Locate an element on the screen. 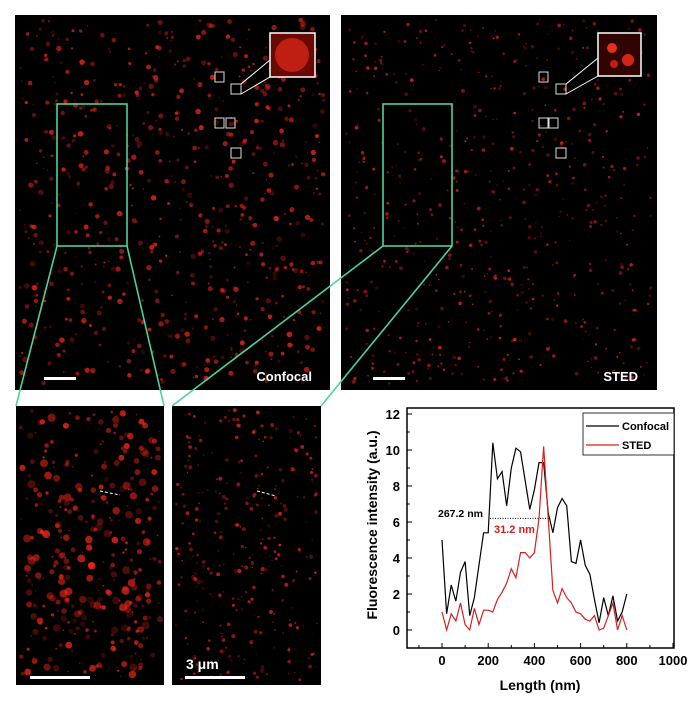  x-tick-label: 400 is located at coordinates (535, 660).